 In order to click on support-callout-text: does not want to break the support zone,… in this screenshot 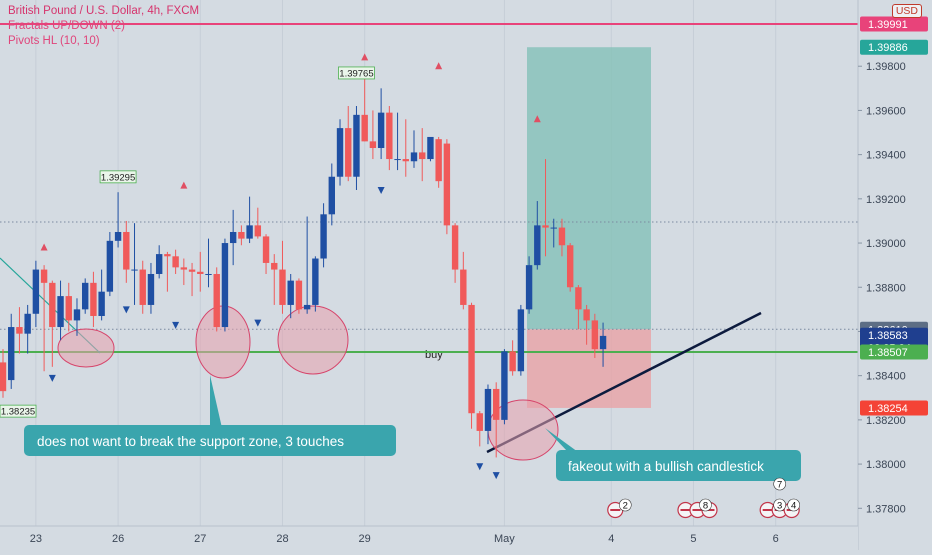, I will do `click(190, 441)`.